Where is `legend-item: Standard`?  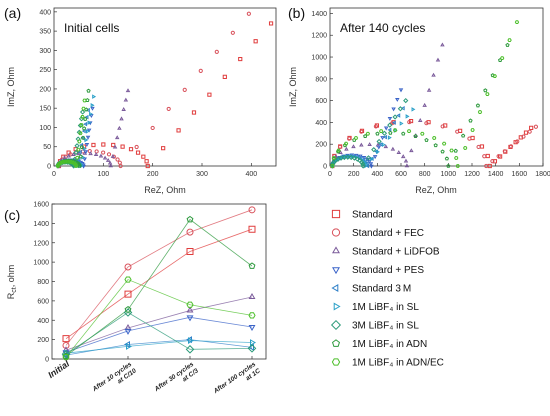 legend-item: Standard is located at coordinates (362, 215).